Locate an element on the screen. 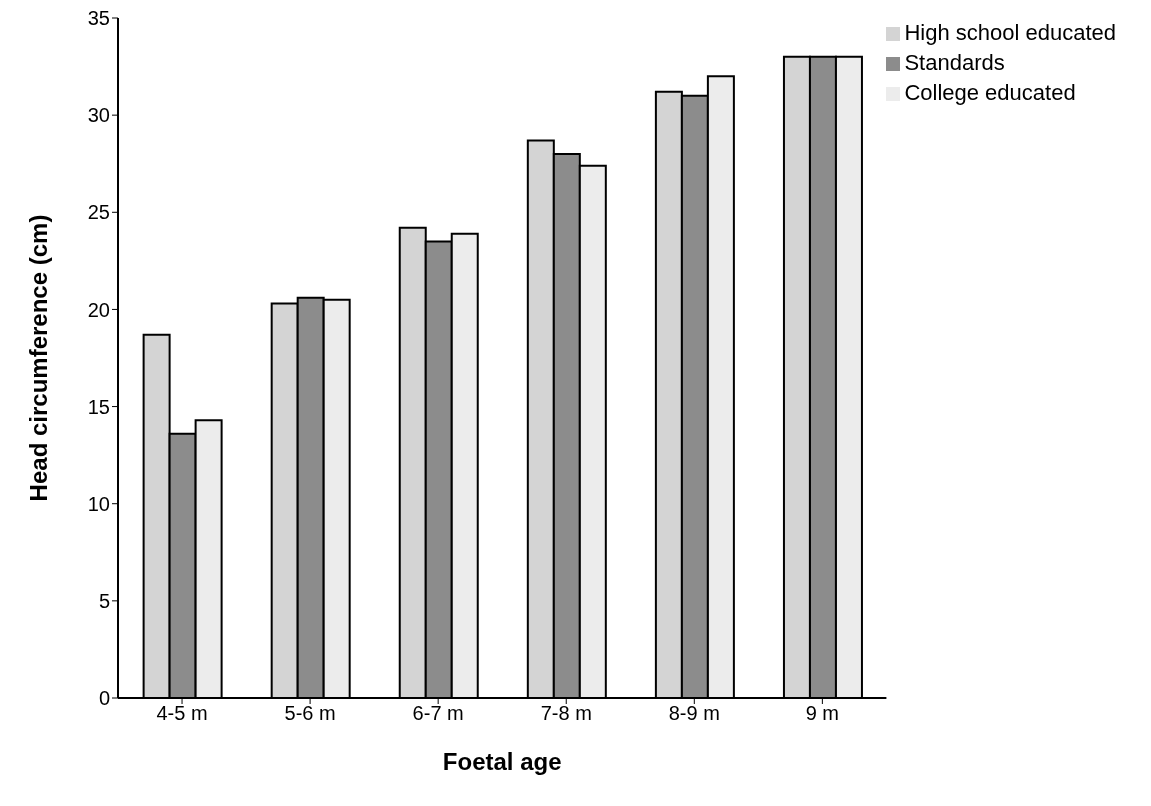 This screenshot has width=1151, height=806. y-tick-label: 5 is located at coordinates (104, 600).